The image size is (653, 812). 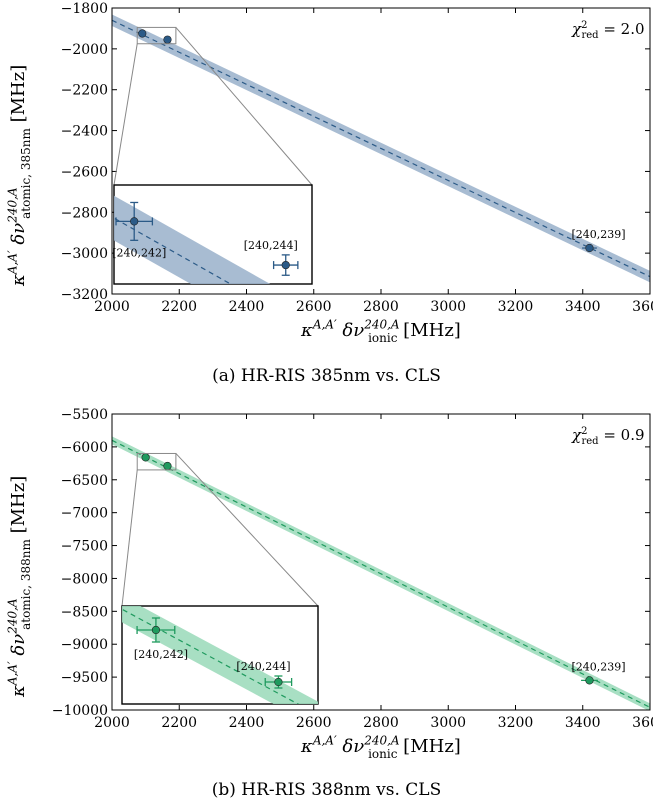 What do you see at coordinates (84, 612) in the screenshot?
I see `y-tick-label: −8500` at bounding box center [84, 612].